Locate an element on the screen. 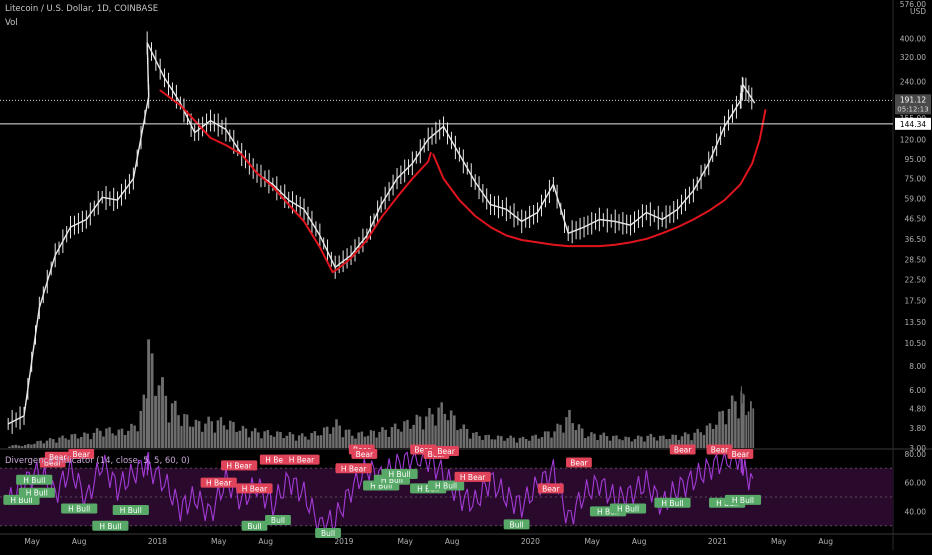  price-tick-label: 75.00 is located at coordinates (916, 179).